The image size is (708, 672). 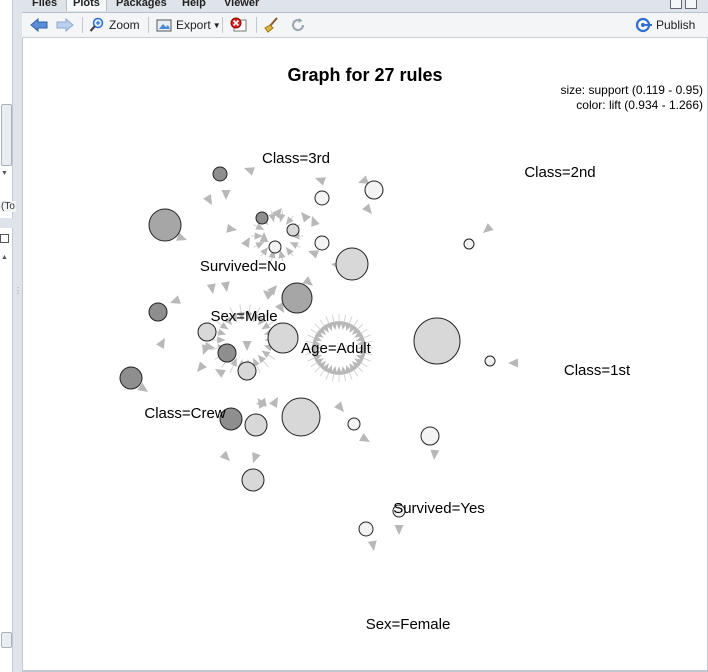 I want to click on console-pane: ▼, so click(x=6, y=109).